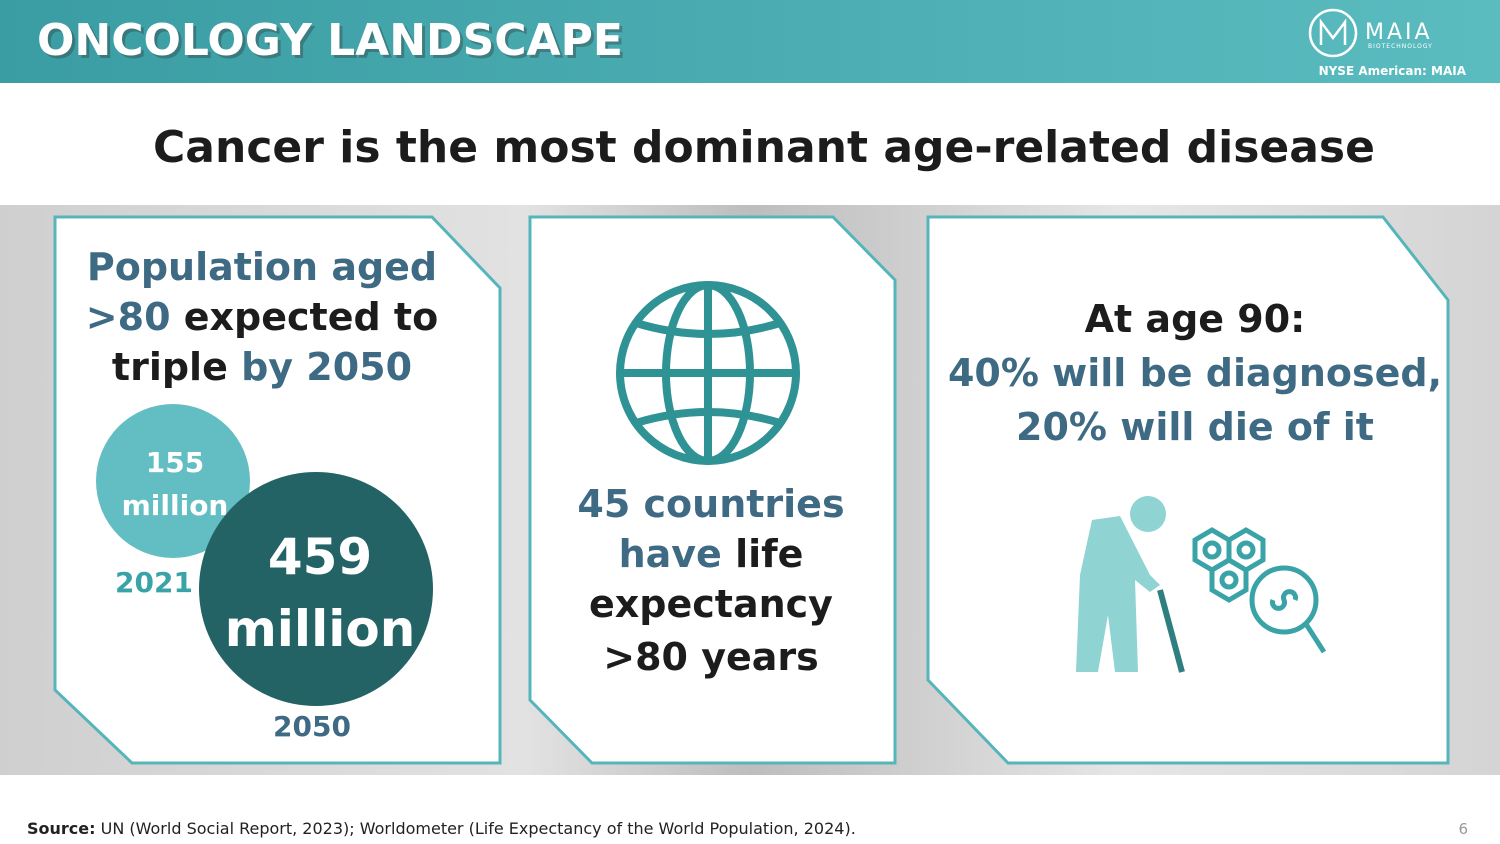 Image resolution: width=1500 pixels, height=844 pixels. Describe the element at coordinates (1400, 46) in the screenshot. I see `logo-tagline: BIOTECHNOLOGY` at that location.